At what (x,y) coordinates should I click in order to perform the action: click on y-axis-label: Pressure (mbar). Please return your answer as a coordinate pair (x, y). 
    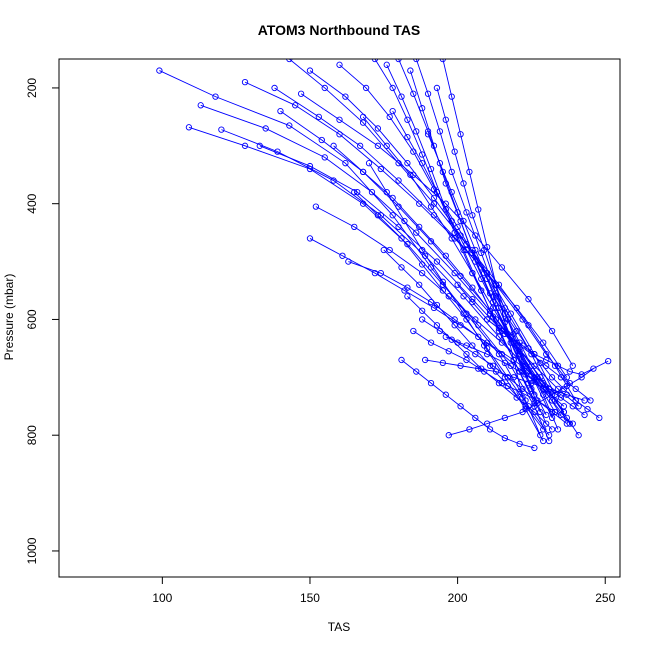
    Looking at the image, I should click on (9, 317).